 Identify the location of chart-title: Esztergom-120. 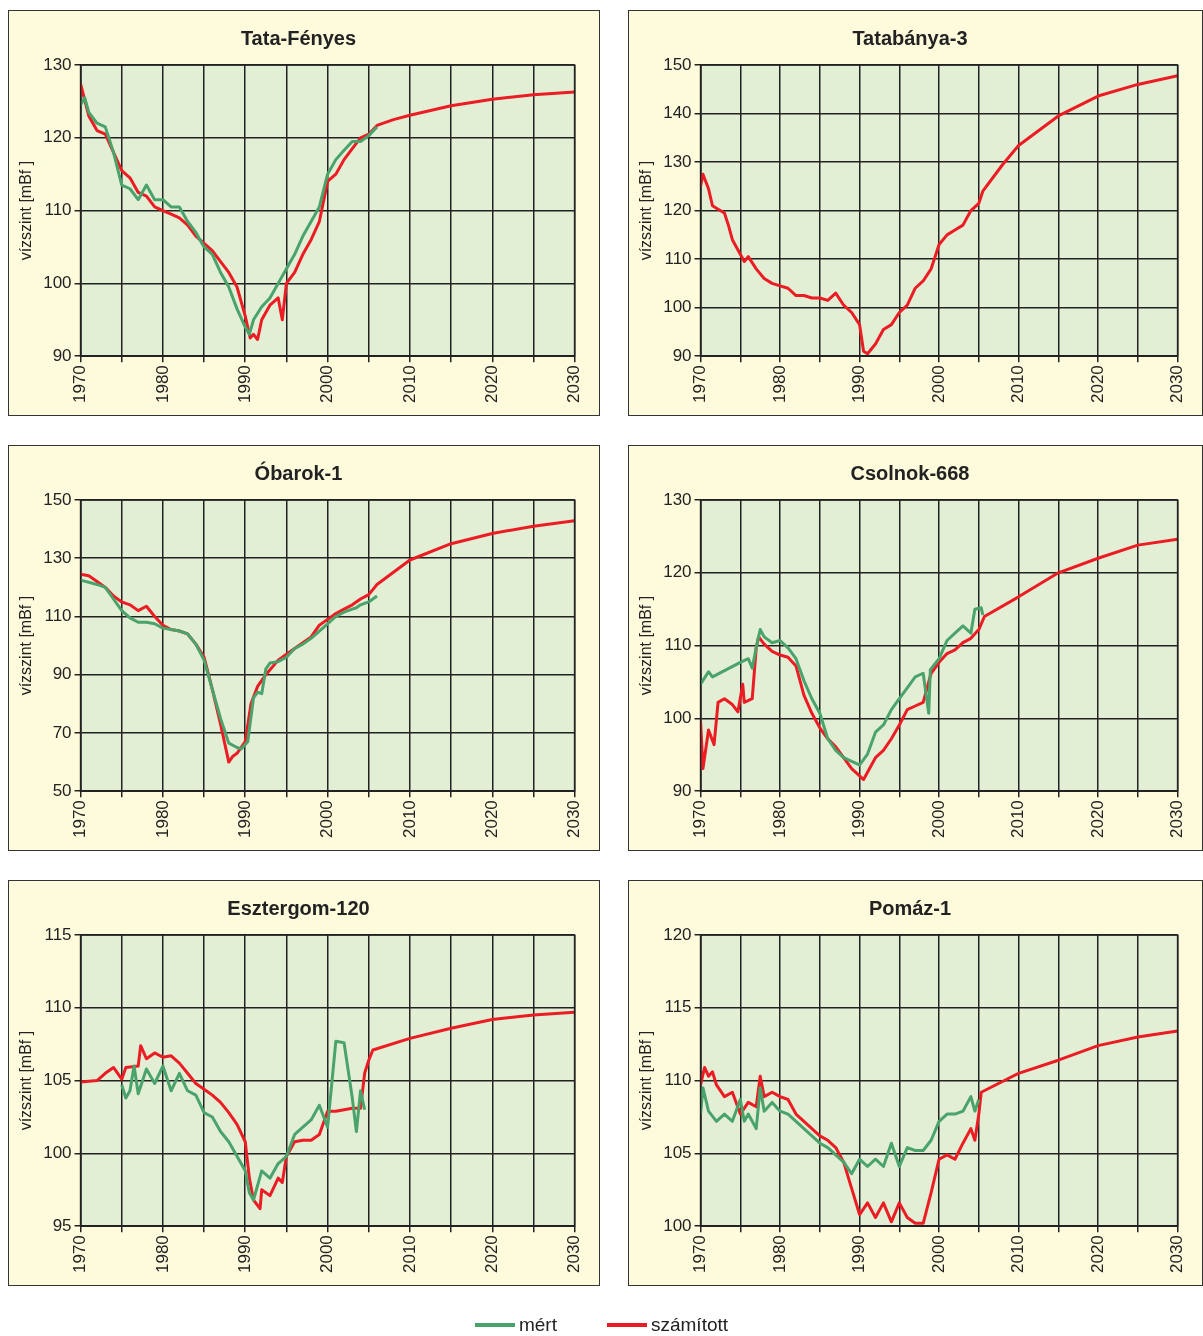
(298, 907).